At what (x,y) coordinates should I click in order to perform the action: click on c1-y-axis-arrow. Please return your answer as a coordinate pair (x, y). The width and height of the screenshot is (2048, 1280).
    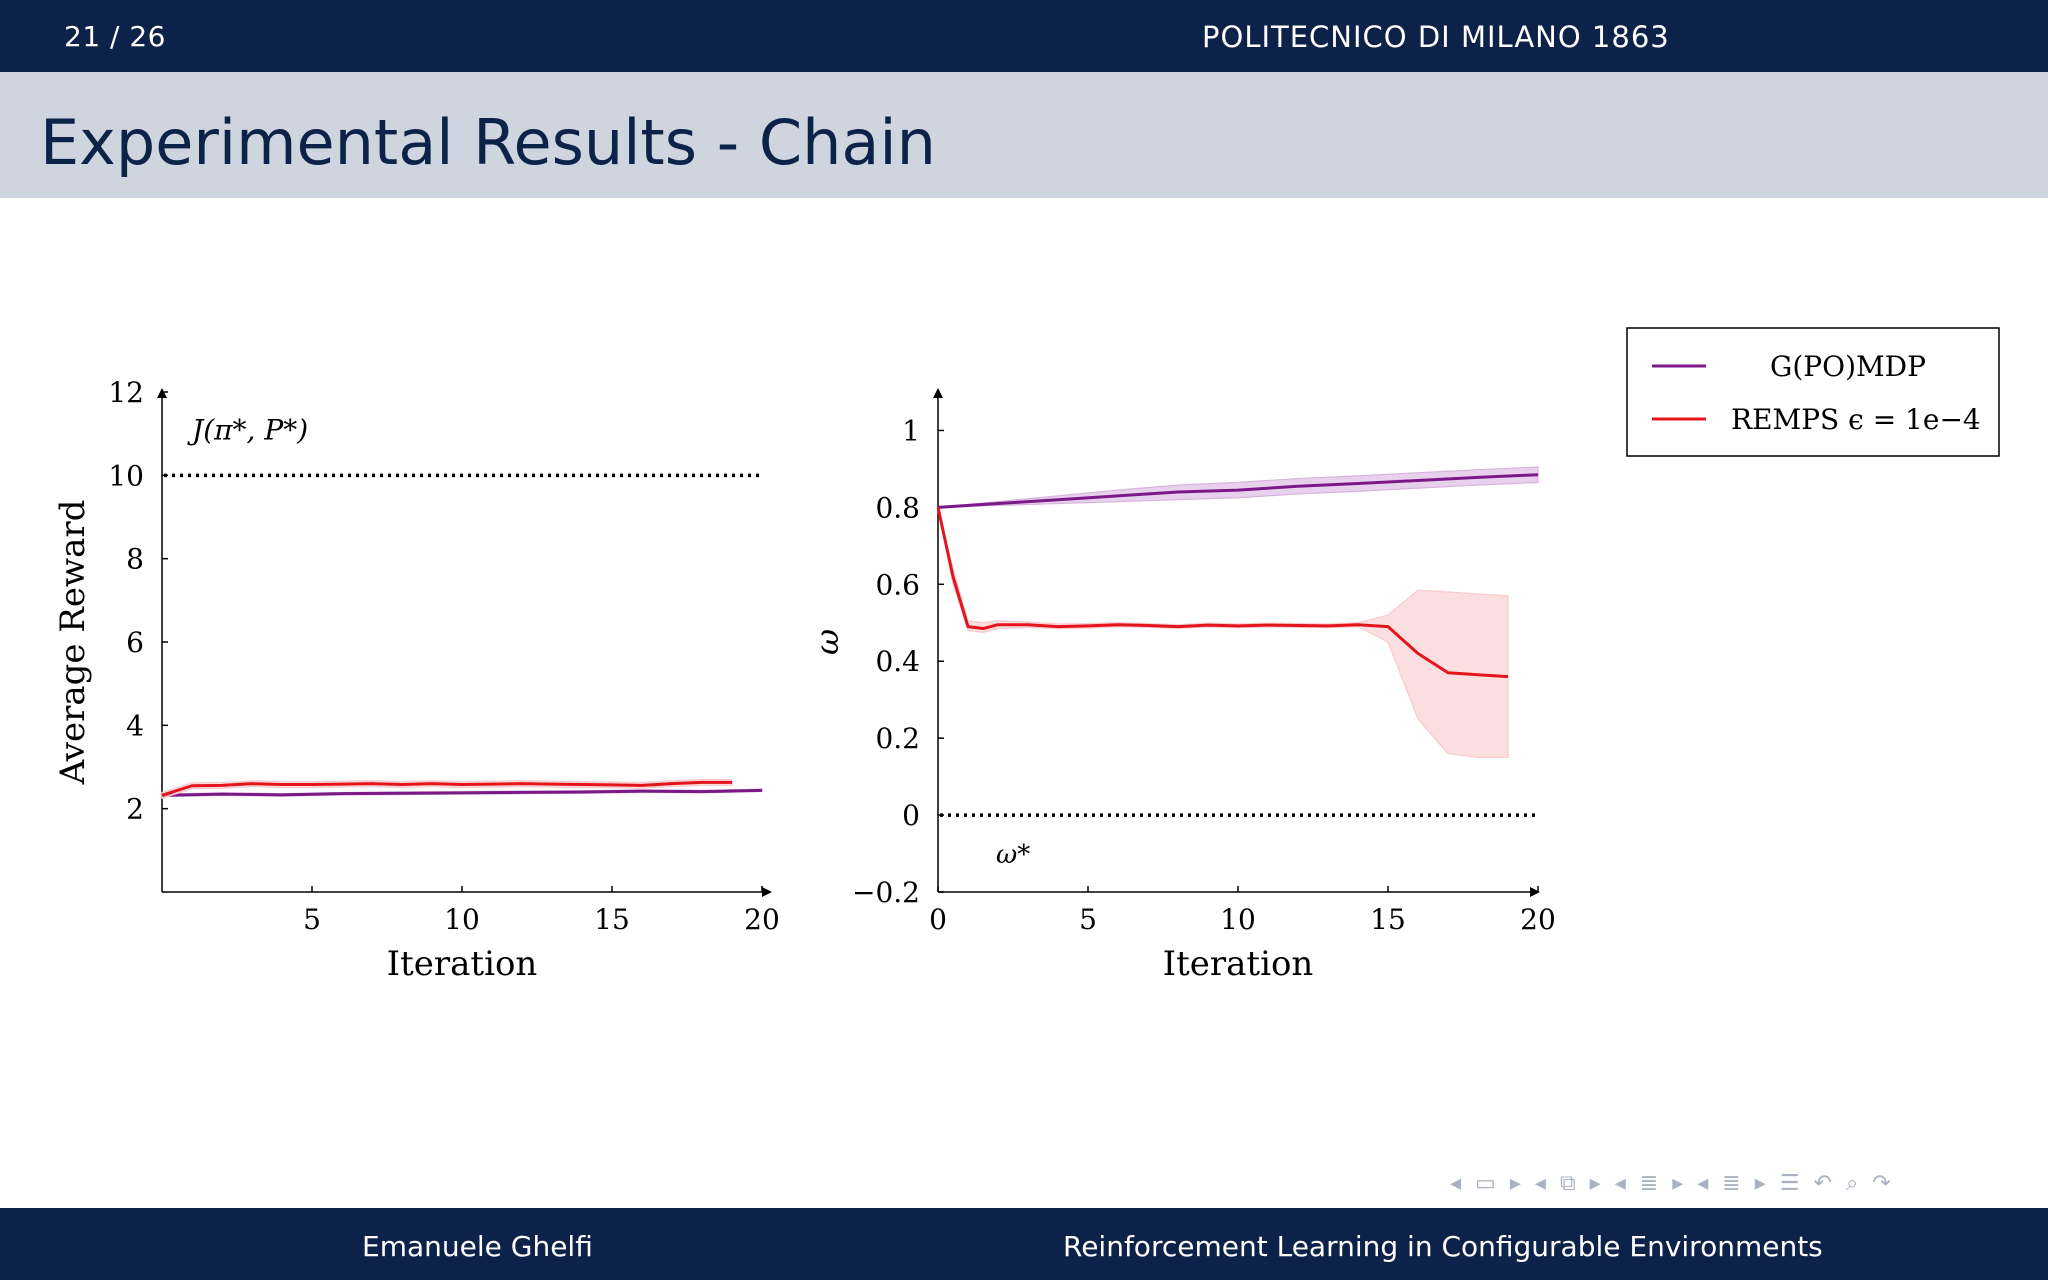
    Looking at the image, I should click on (162, 393).